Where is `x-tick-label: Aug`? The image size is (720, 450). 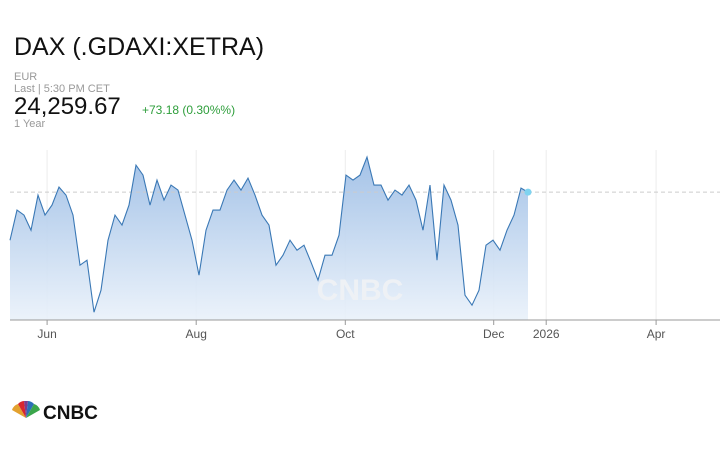
x-tick-label: Aug is located at coordinates (196, 334).